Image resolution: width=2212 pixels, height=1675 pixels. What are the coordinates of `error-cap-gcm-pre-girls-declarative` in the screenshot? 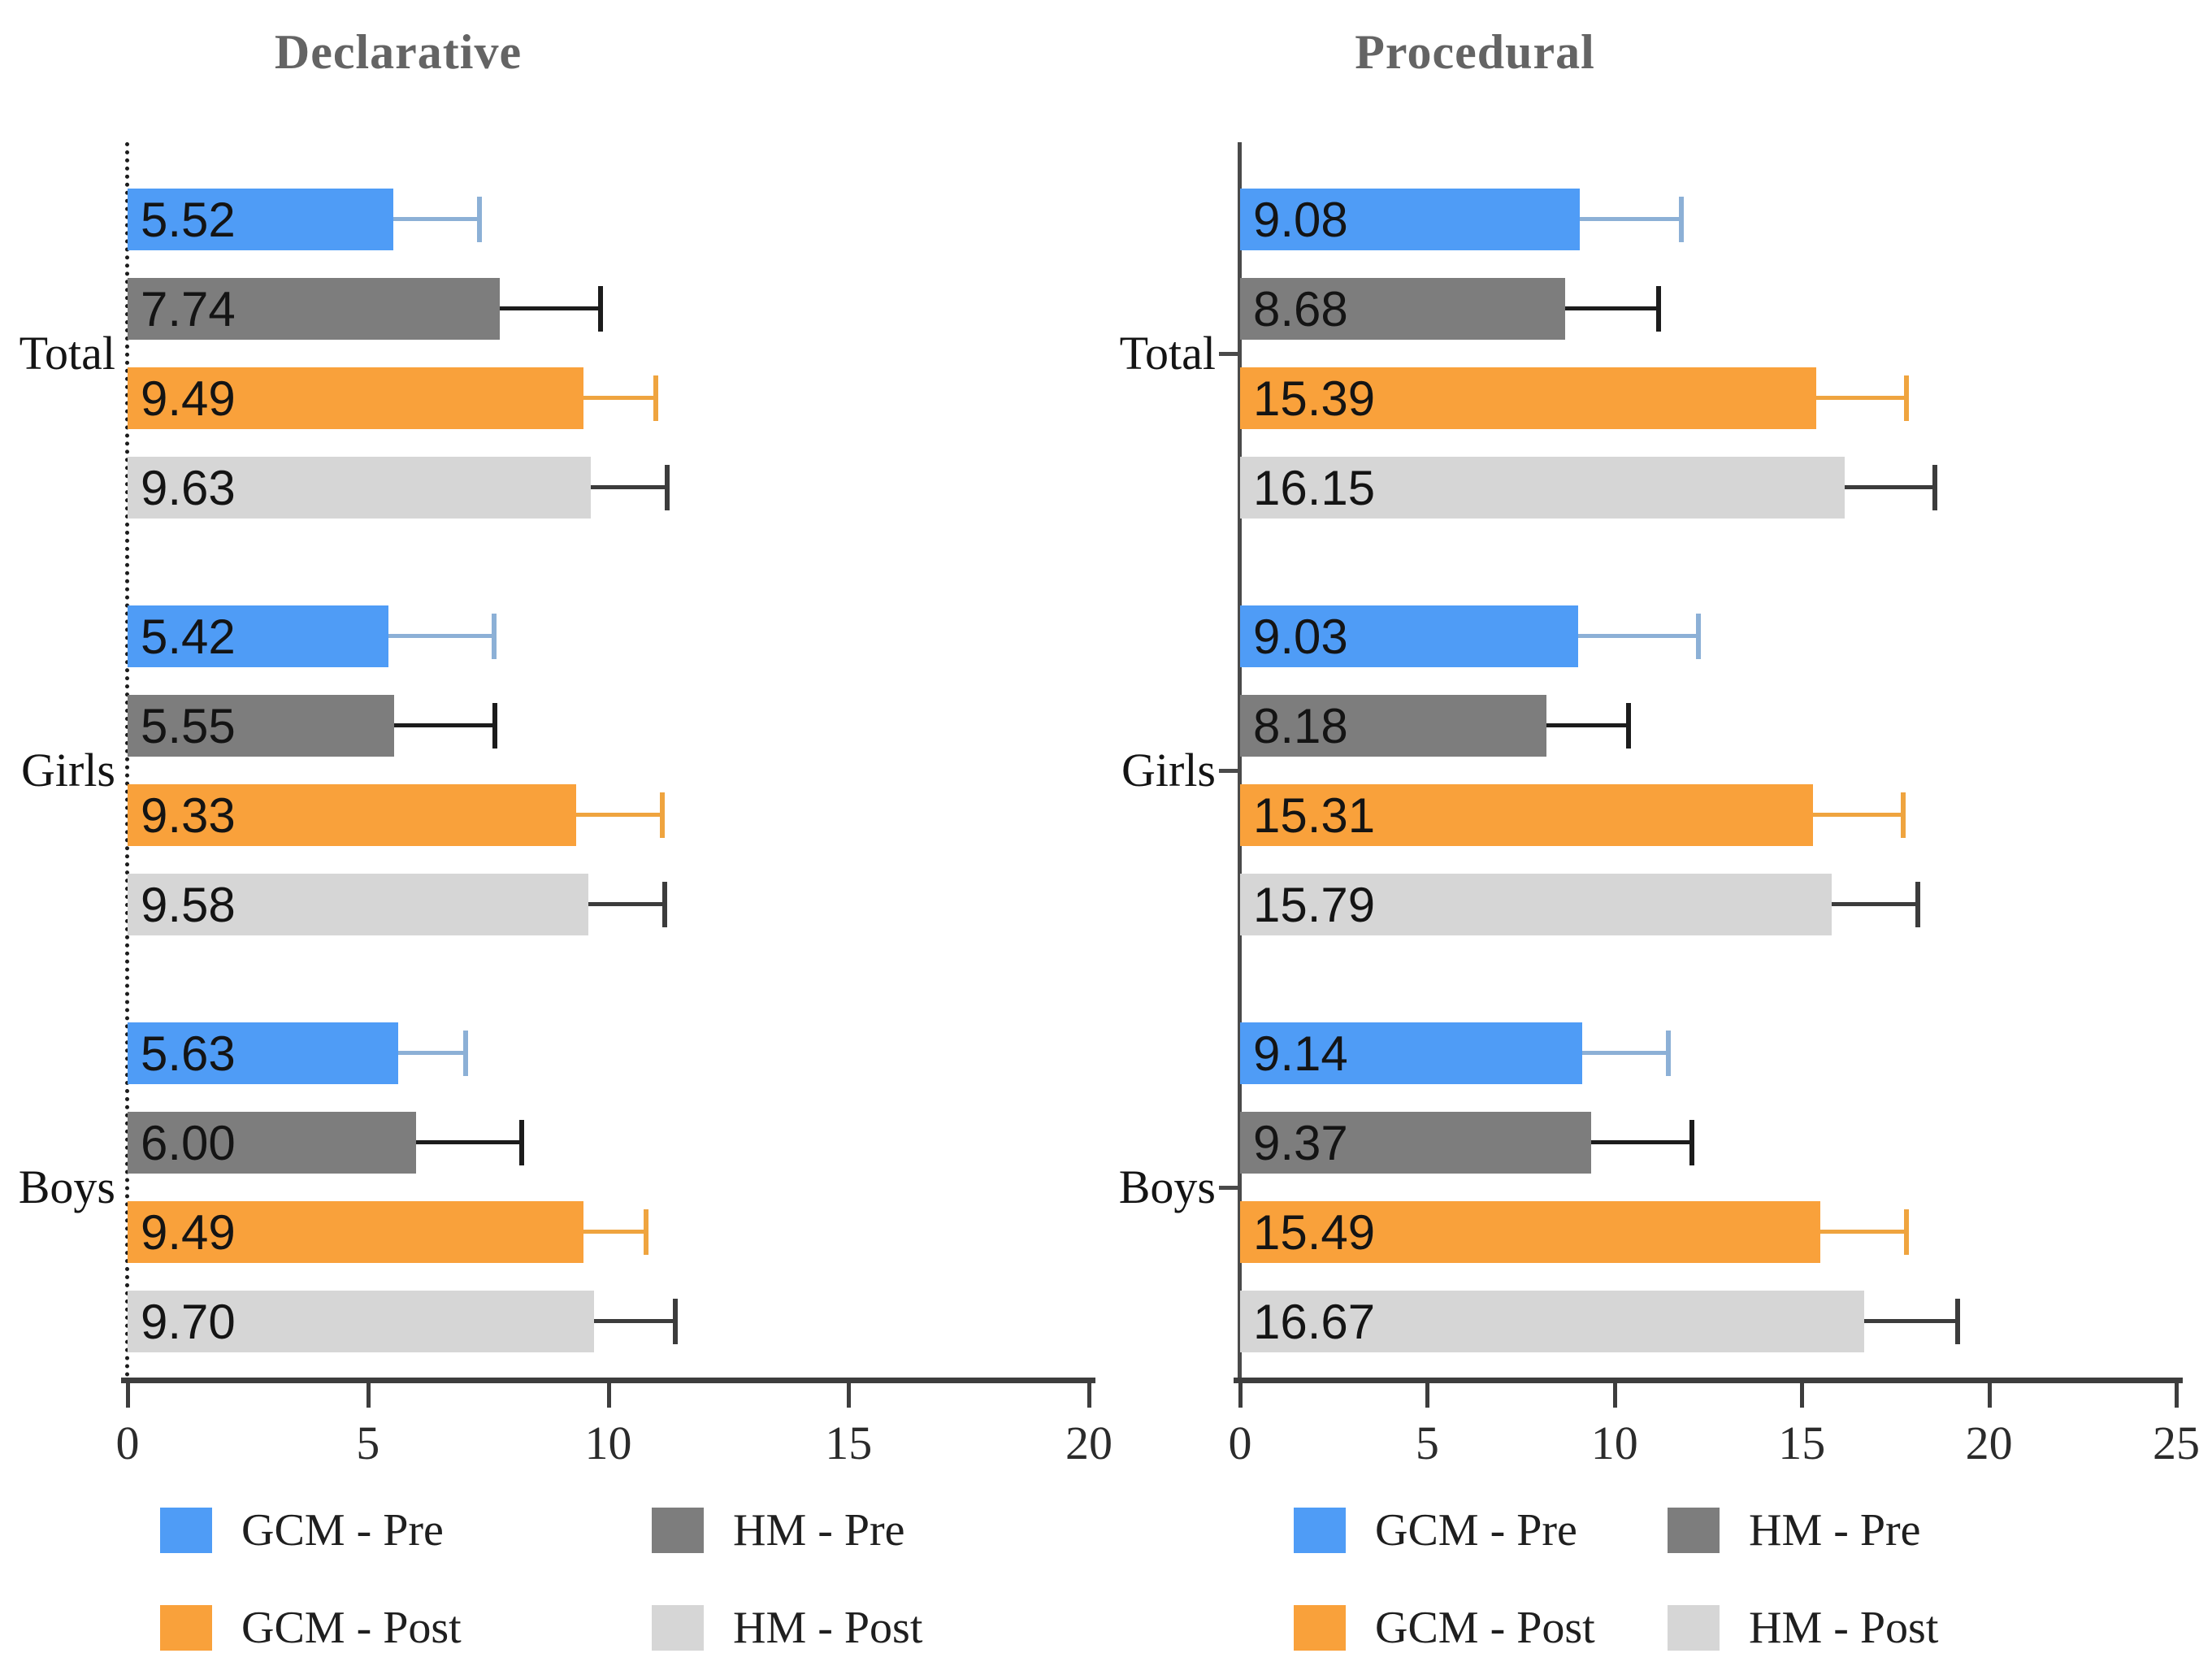 It's located at (494, 636).